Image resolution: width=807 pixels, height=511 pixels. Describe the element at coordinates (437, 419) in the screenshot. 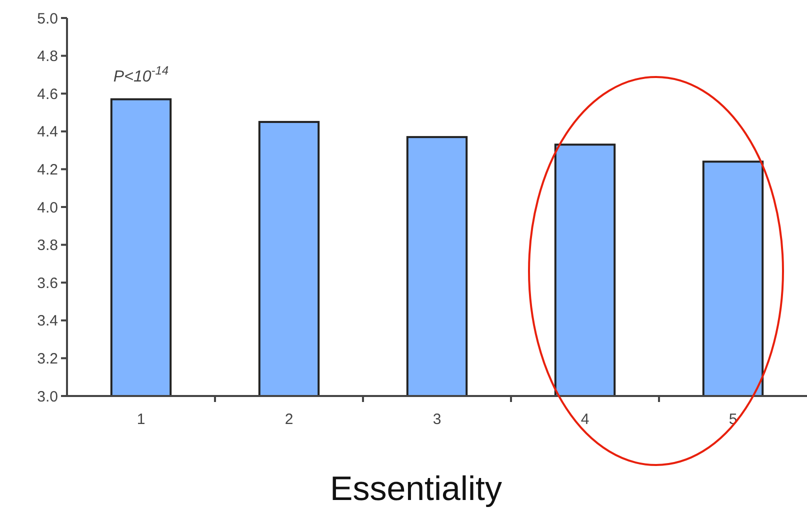

I see `x-tick-label: 3` at that location.